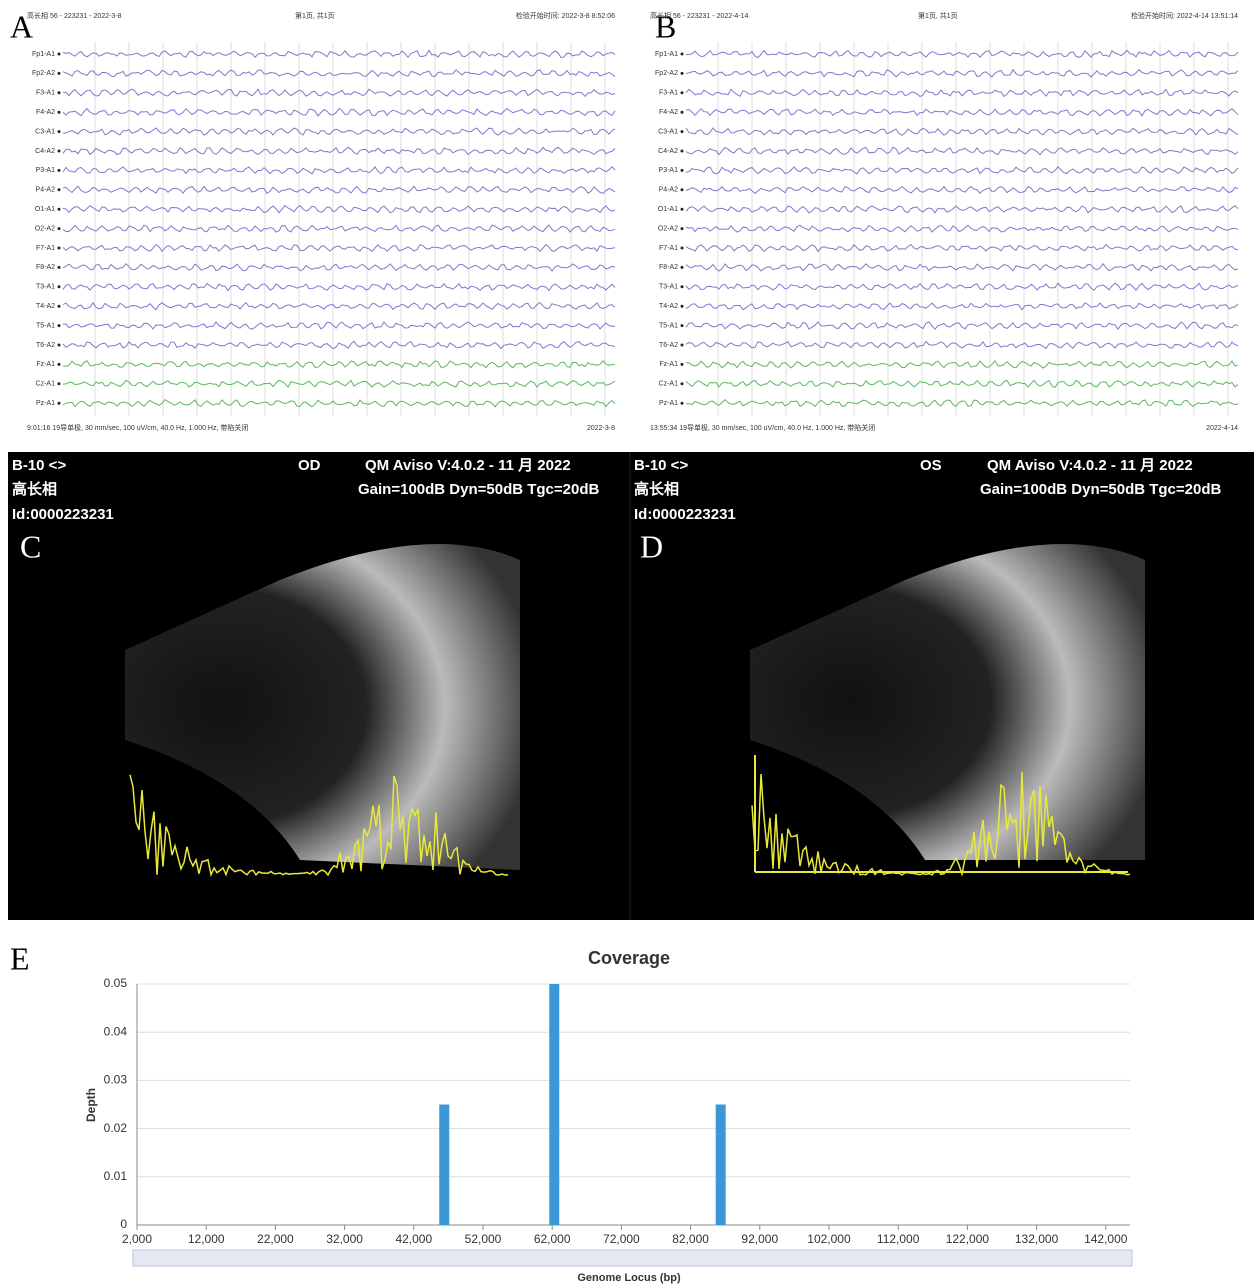  I want to click on us-name: 高长相, so click(656, 489).